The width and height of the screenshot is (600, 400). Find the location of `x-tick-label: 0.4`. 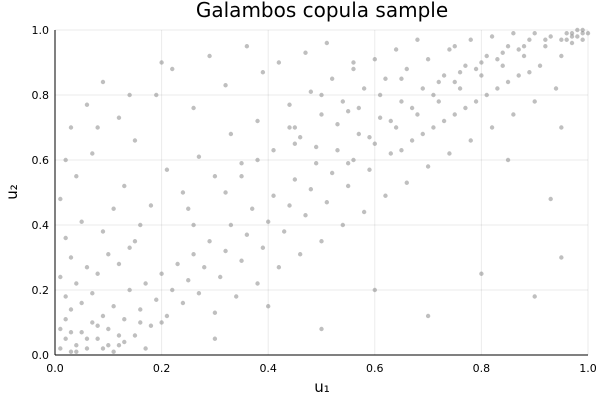

x-tick-label: 0.4 is located at coordinates (268, 368).